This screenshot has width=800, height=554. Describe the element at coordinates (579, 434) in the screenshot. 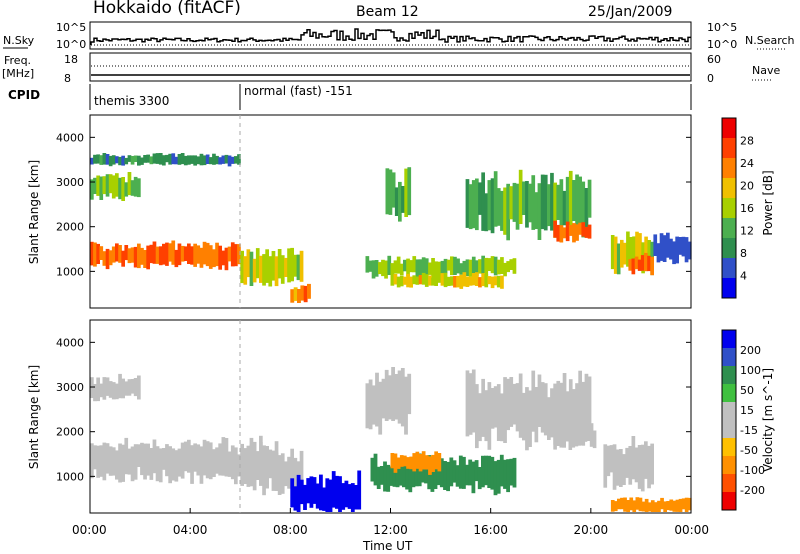

I see `velocity-band-8-cell` at that location.